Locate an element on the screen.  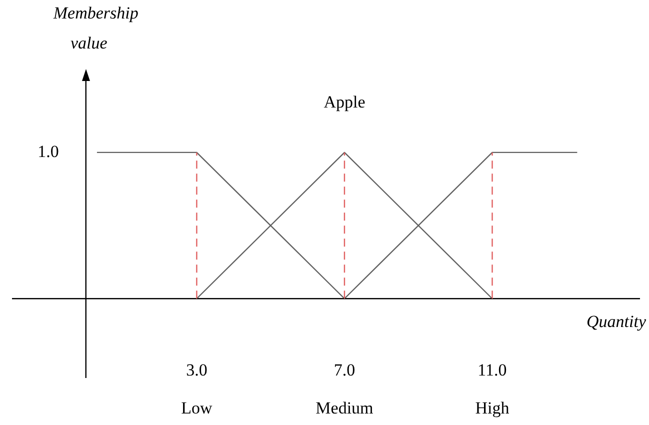
x-tick-label: 3.0 is located at coordinates (197, 370).